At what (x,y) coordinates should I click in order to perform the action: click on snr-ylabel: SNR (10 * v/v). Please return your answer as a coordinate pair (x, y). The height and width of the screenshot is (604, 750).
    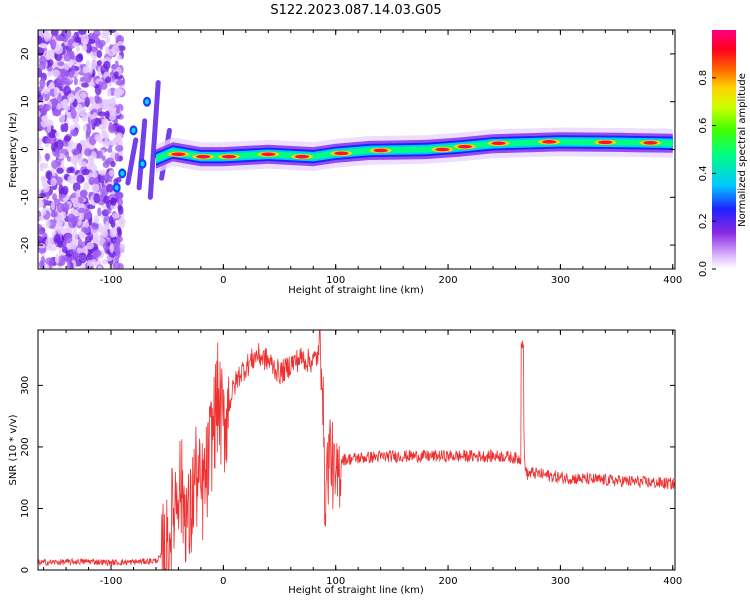
    Looking at the image, I should click on (13, 449).